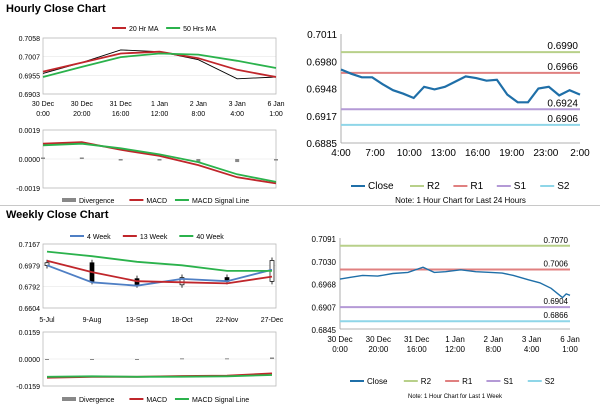 The image size is (600, 413). What do you see at coordinates (556, 301) in the screenshot?
I see `level-label-s1: 0.6904` at bounding box center [556, 301].